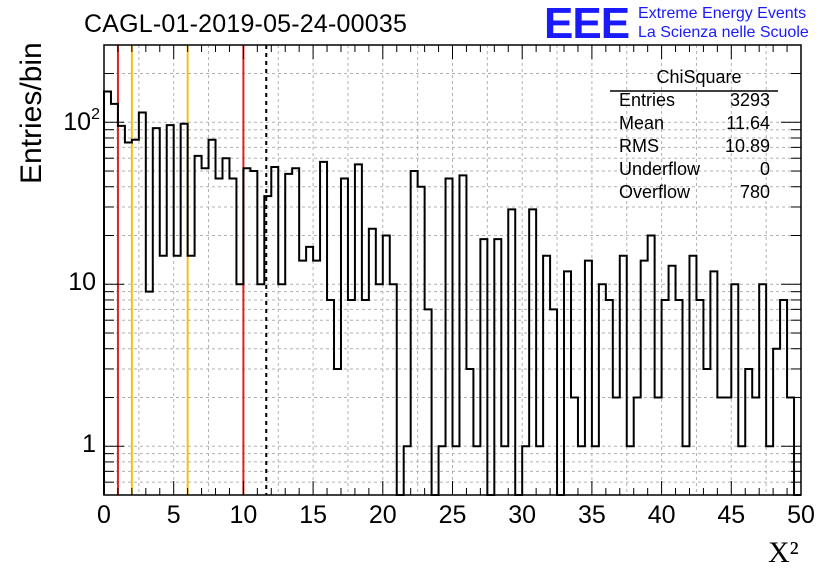 Image resolution: width=836 pixels, height=572 pixels. I want to click on y-tick-label: 1, so click(89, 444).